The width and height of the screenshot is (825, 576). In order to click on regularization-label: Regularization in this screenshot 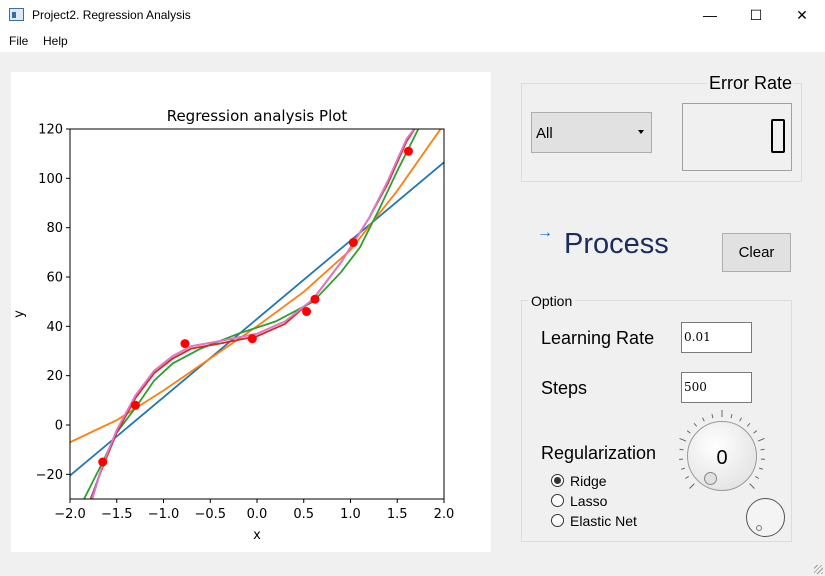, I will do `click(599, 453)`.